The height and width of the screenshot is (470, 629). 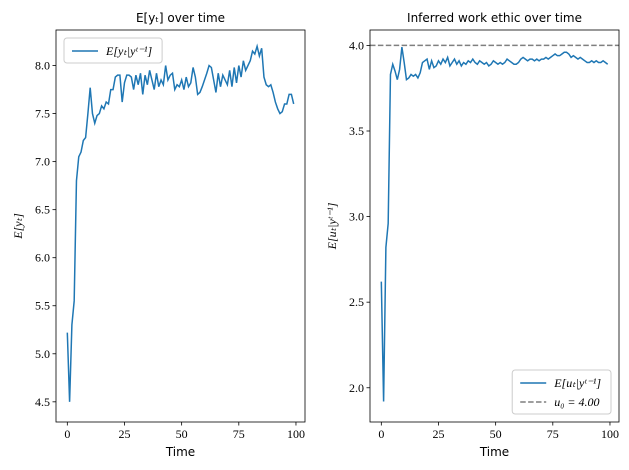 I want to click on y-tick-label: 4.5, so click(x=42, y=402).